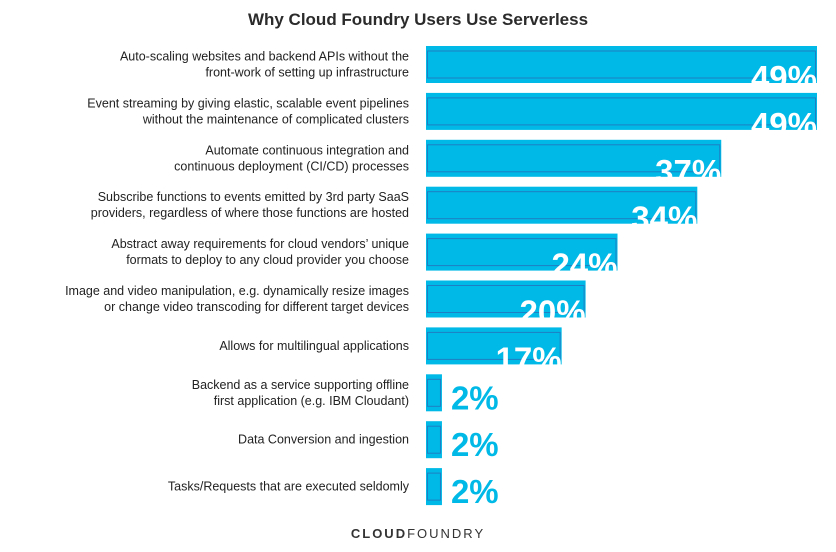  I want to click on value-label: 17%, so click(529, 358).